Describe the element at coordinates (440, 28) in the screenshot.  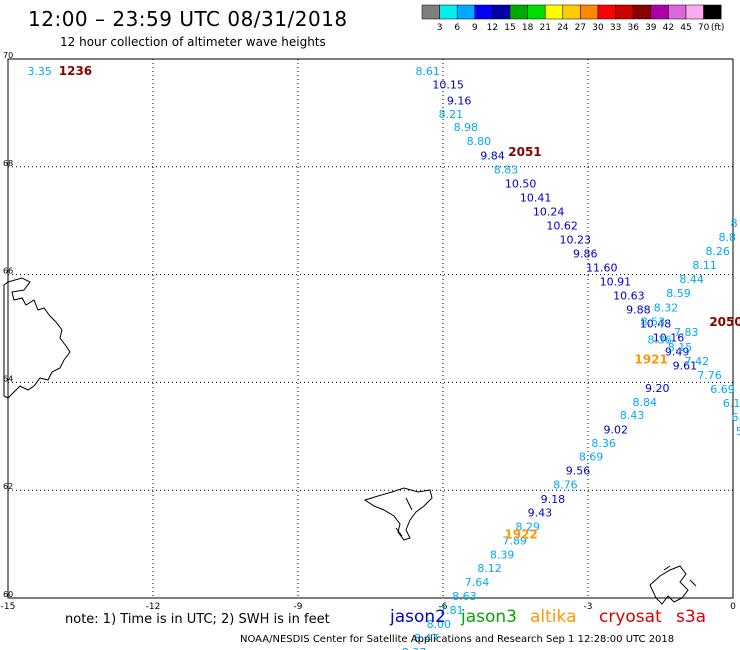
I see `colorbar-label: 3` at that location.